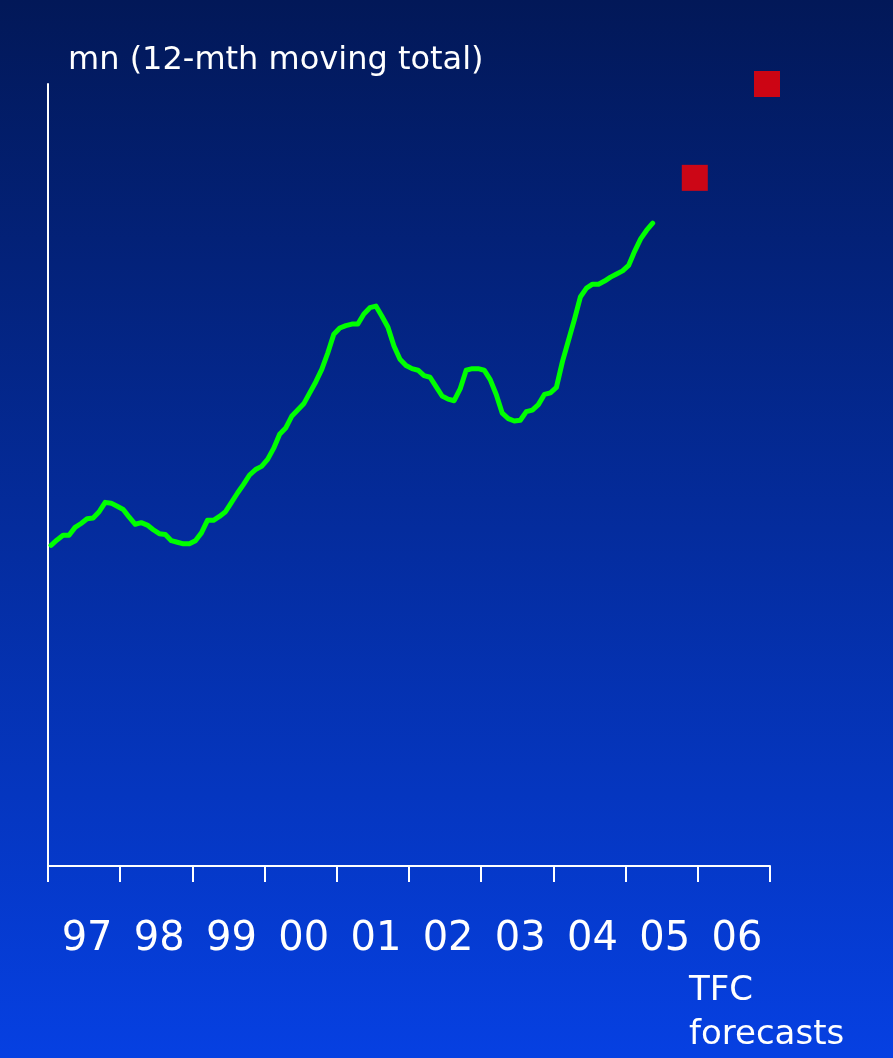 This screenshot has width=893, height=1058. Describe the element at coordinates (159, 936) in the screenshot. I see `x-tick-label: 98` at that location.